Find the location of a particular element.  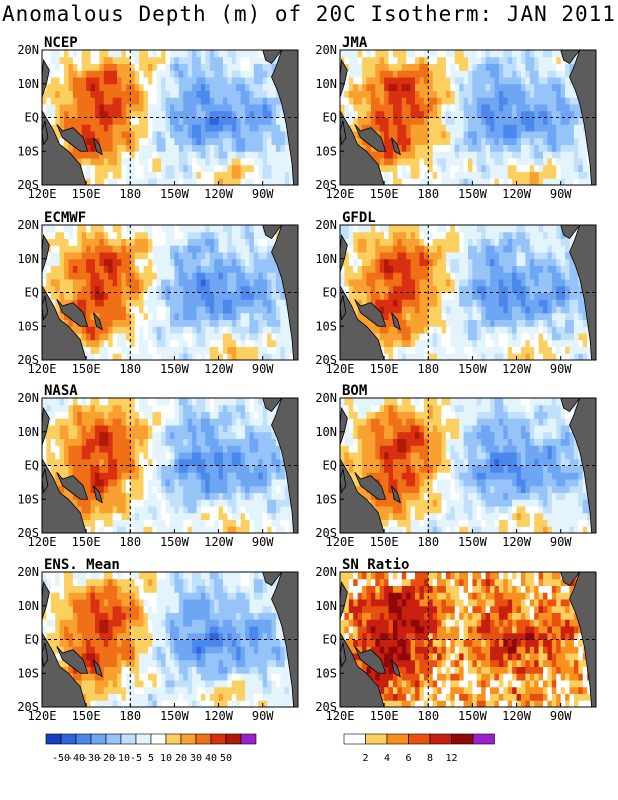

panel-title: NASA is located at coordinates (61, 391).